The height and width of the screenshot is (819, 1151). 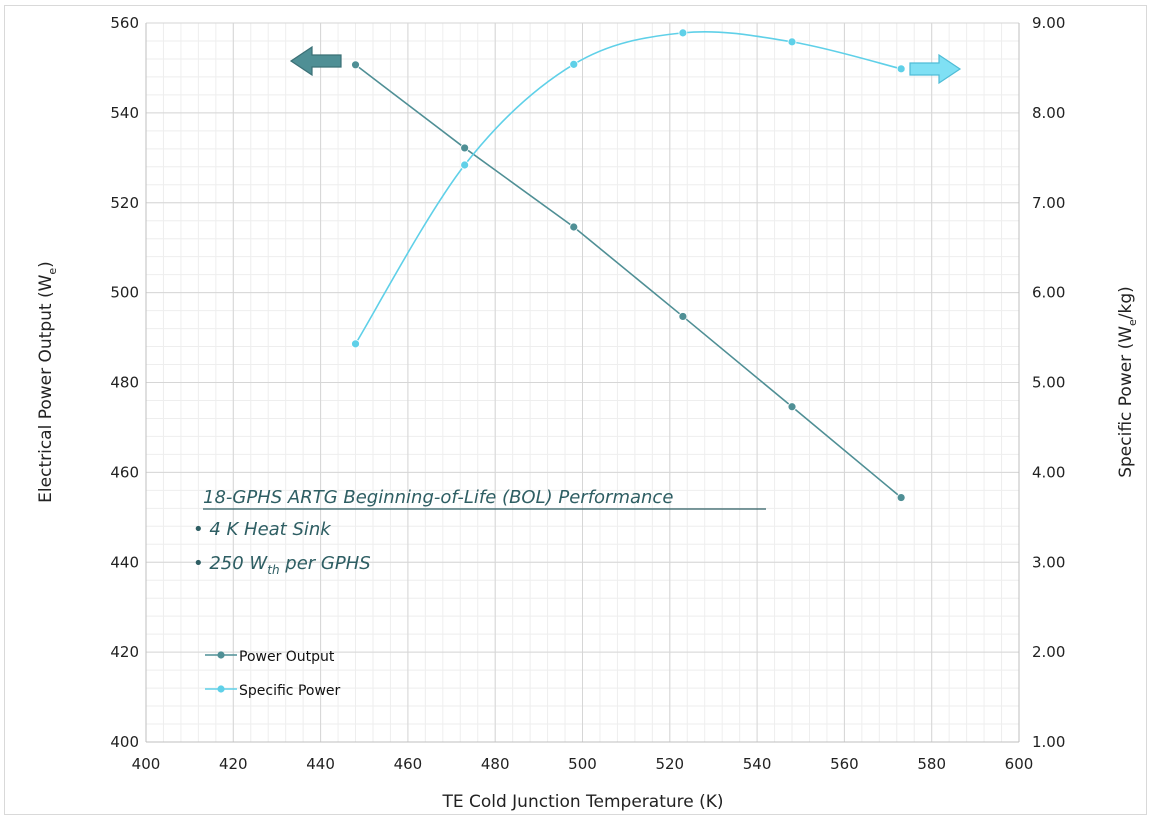 I want to click on y2-axis-title-text: Specific Power (W, so click(x=1126, y=402).